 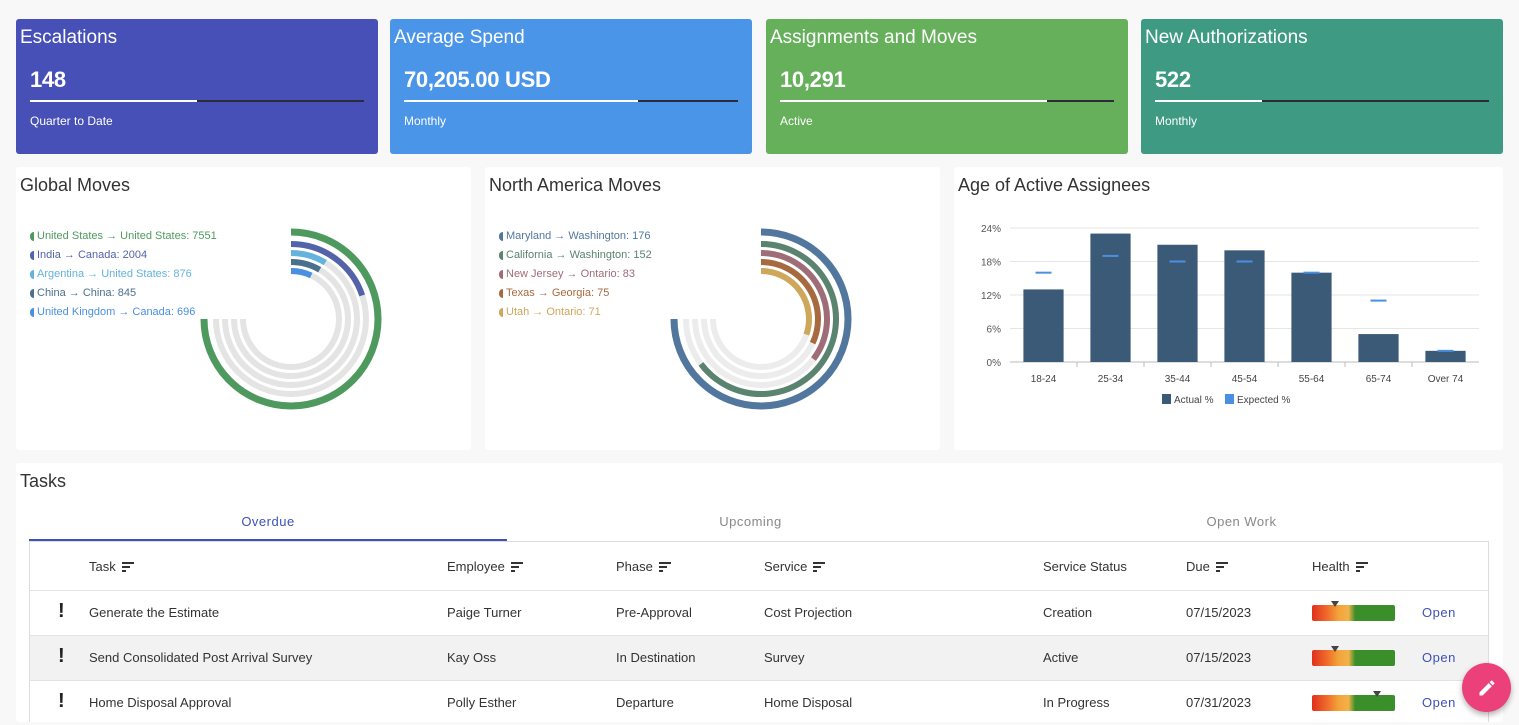 I want to click on pencil-icon, so click(x=1487, y=687).